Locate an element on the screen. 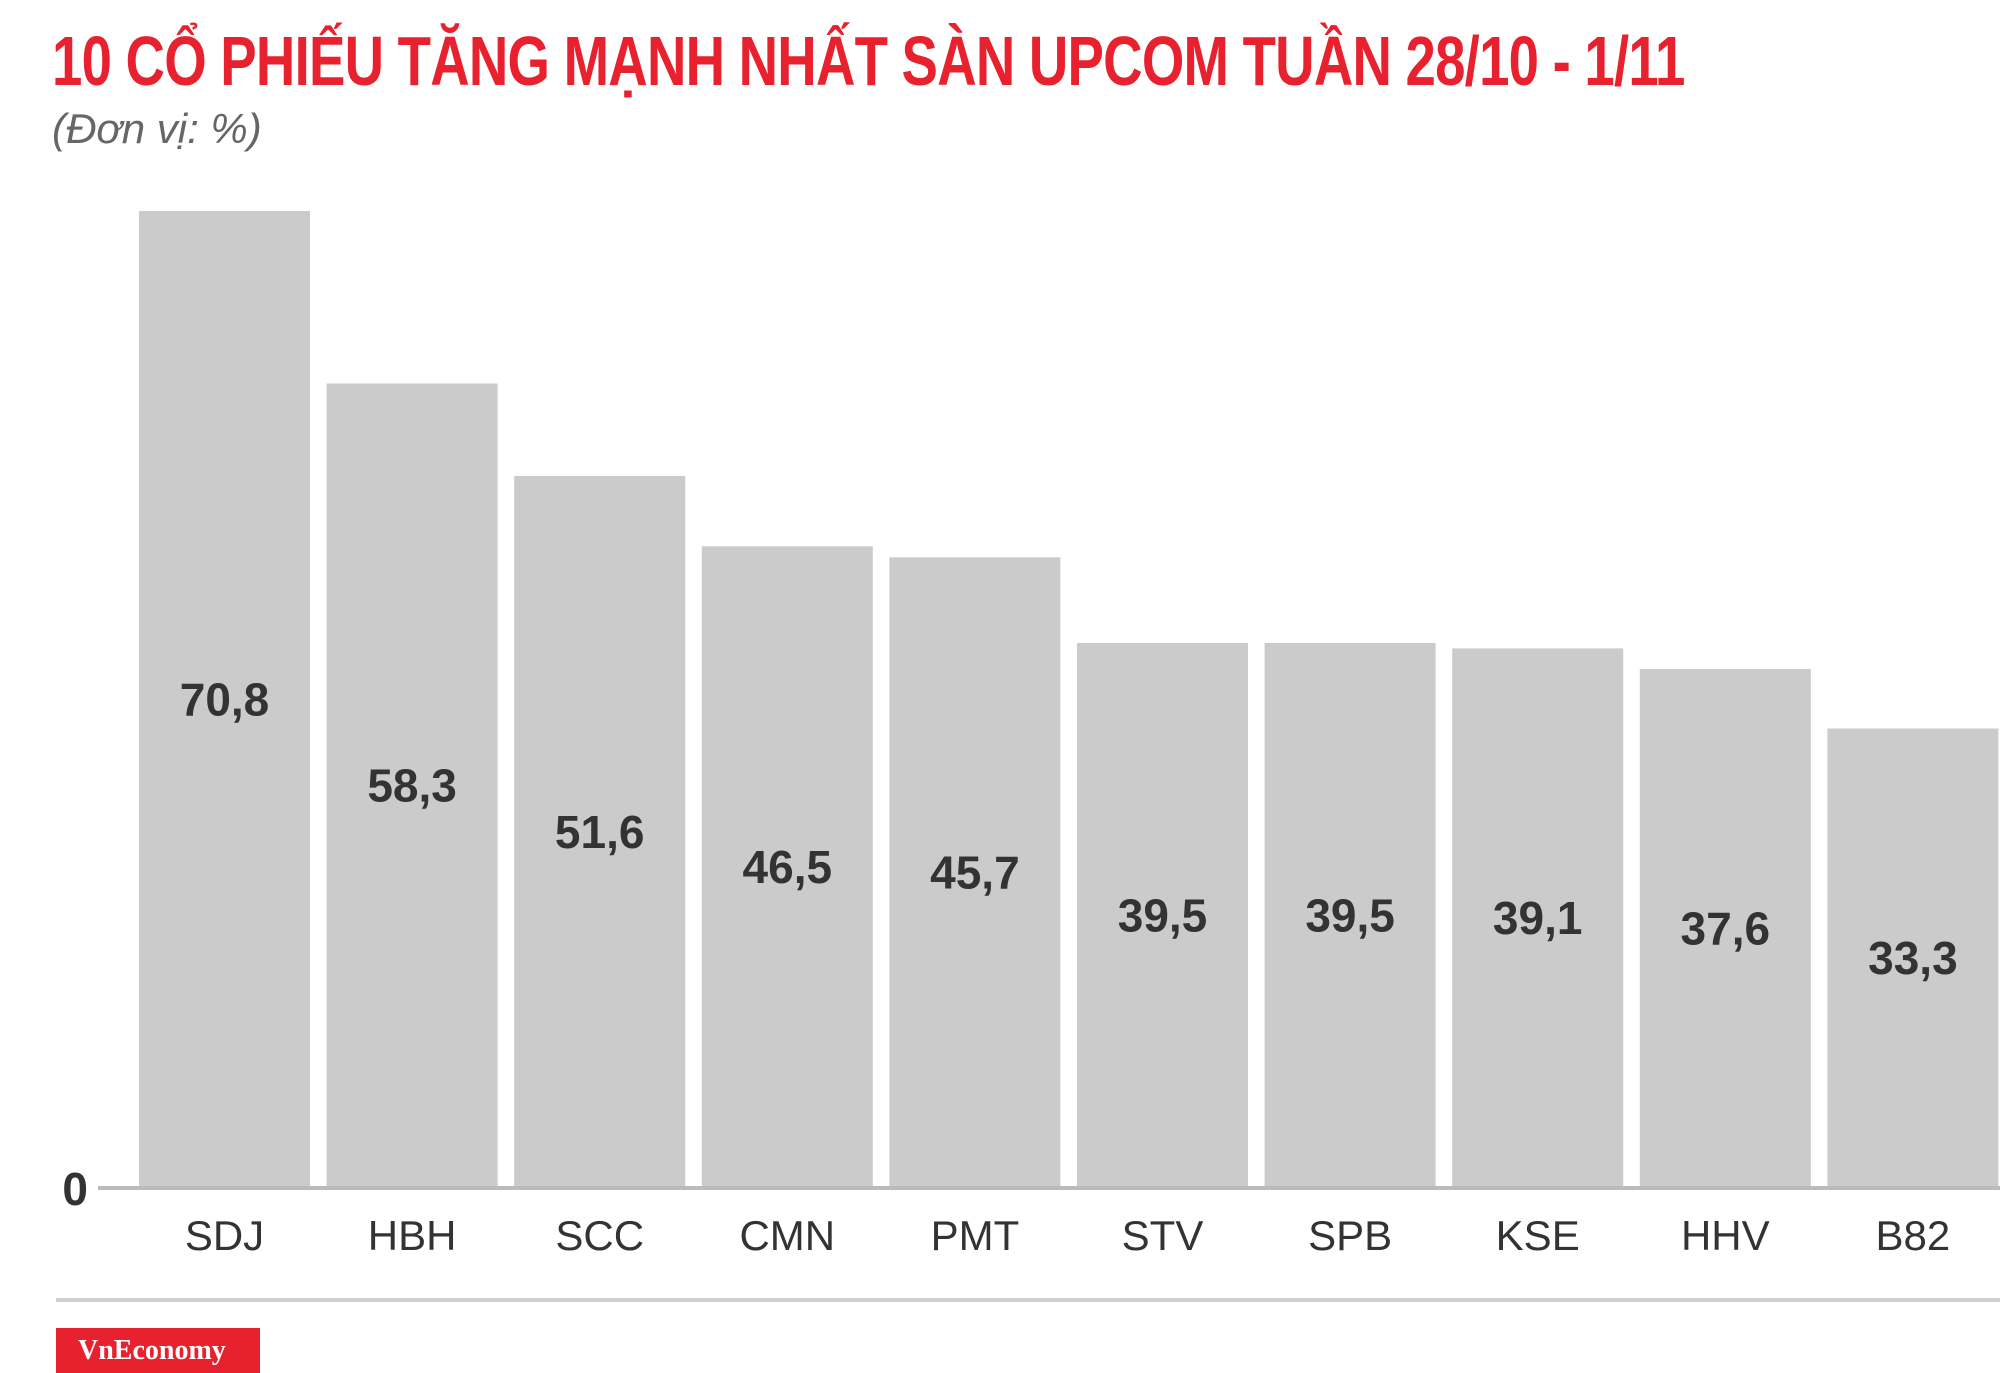 This screenshot has height=1373, width=2000. value-label-kse: 39,1 is located at coordinates (1538, 918).